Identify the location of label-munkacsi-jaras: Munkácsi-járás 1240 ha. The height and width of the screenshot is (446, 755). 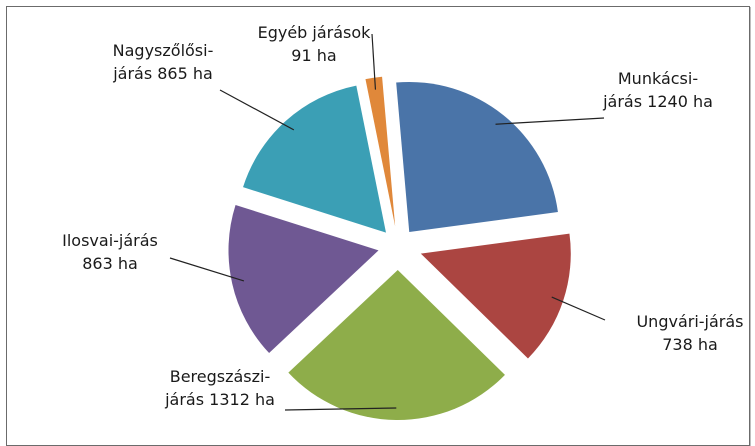
(657, 90).